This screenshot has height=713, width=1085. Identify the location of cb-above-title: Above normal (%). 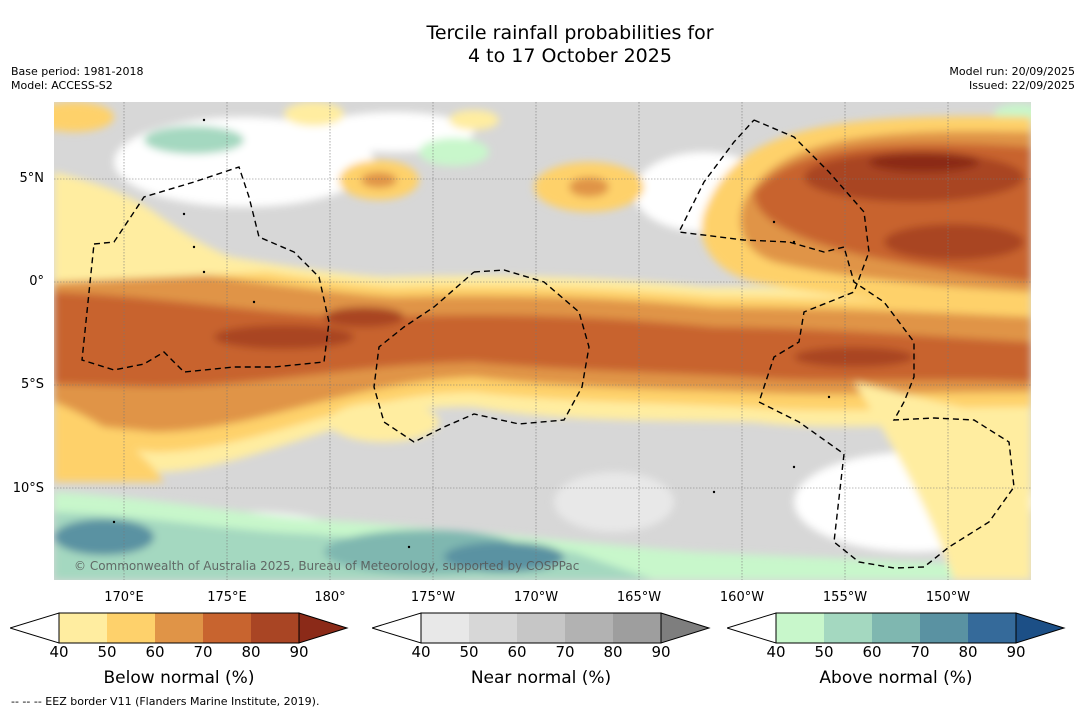
(896, 678).